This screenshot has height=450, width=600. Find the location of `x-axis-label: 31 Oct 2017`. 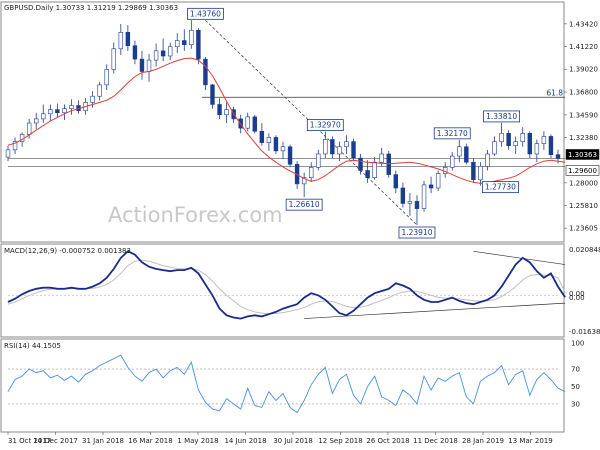

x-axis-label: 31 Oct 2017 is located at coordinates (29, 441).